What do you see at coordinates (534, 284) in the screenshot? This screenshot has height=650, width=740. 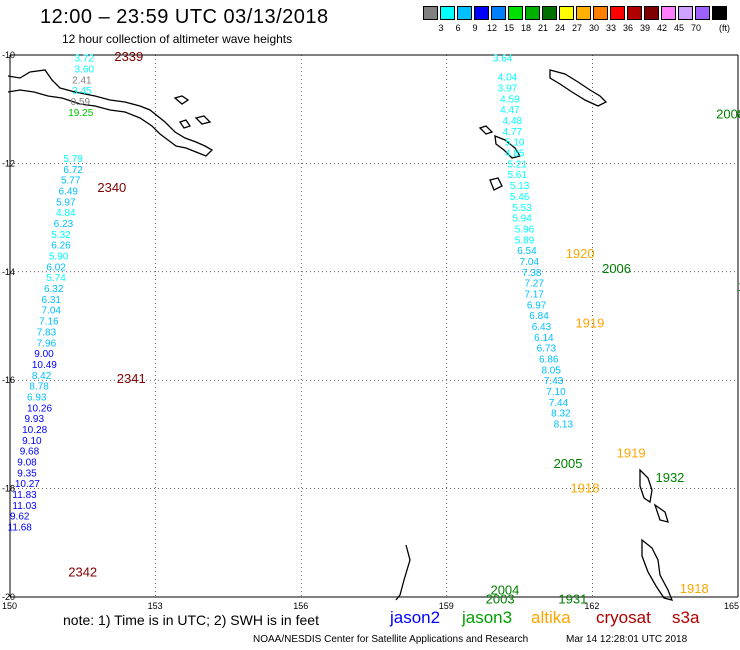 I see `wave-height-value: 7.27` at bounding box center [534, 284].